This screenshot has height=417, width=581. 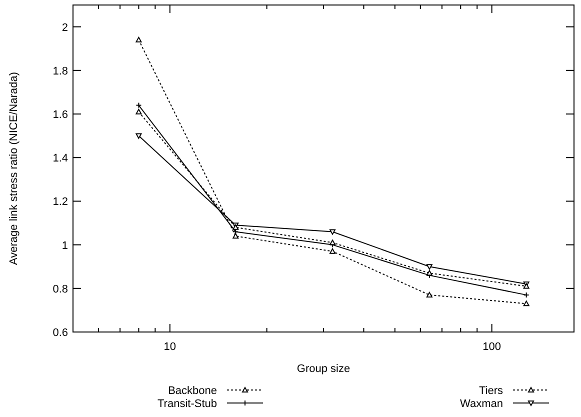 I want to click on y-tick-label: 0.6, so click(x=60, y=333).